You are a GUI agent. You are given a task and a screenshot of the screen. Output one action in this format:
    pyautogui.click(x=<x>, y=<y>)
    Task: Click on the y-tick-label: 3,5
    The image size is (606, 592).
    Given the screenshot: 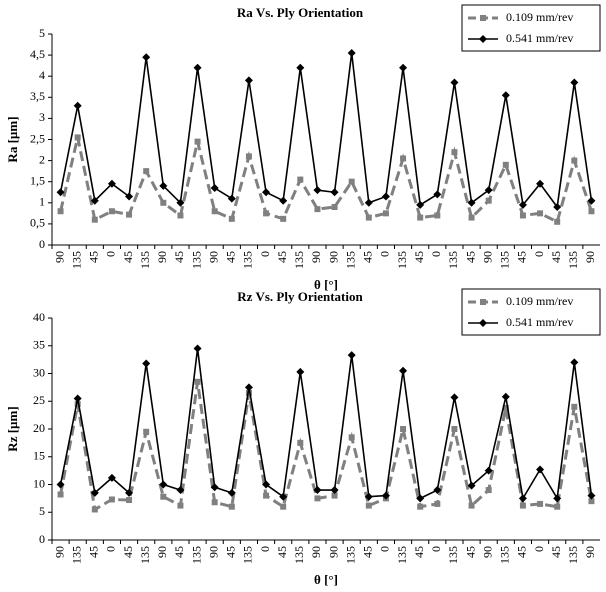 What is the action you would take?
    pyautogui.click(x=37, y=96)
    